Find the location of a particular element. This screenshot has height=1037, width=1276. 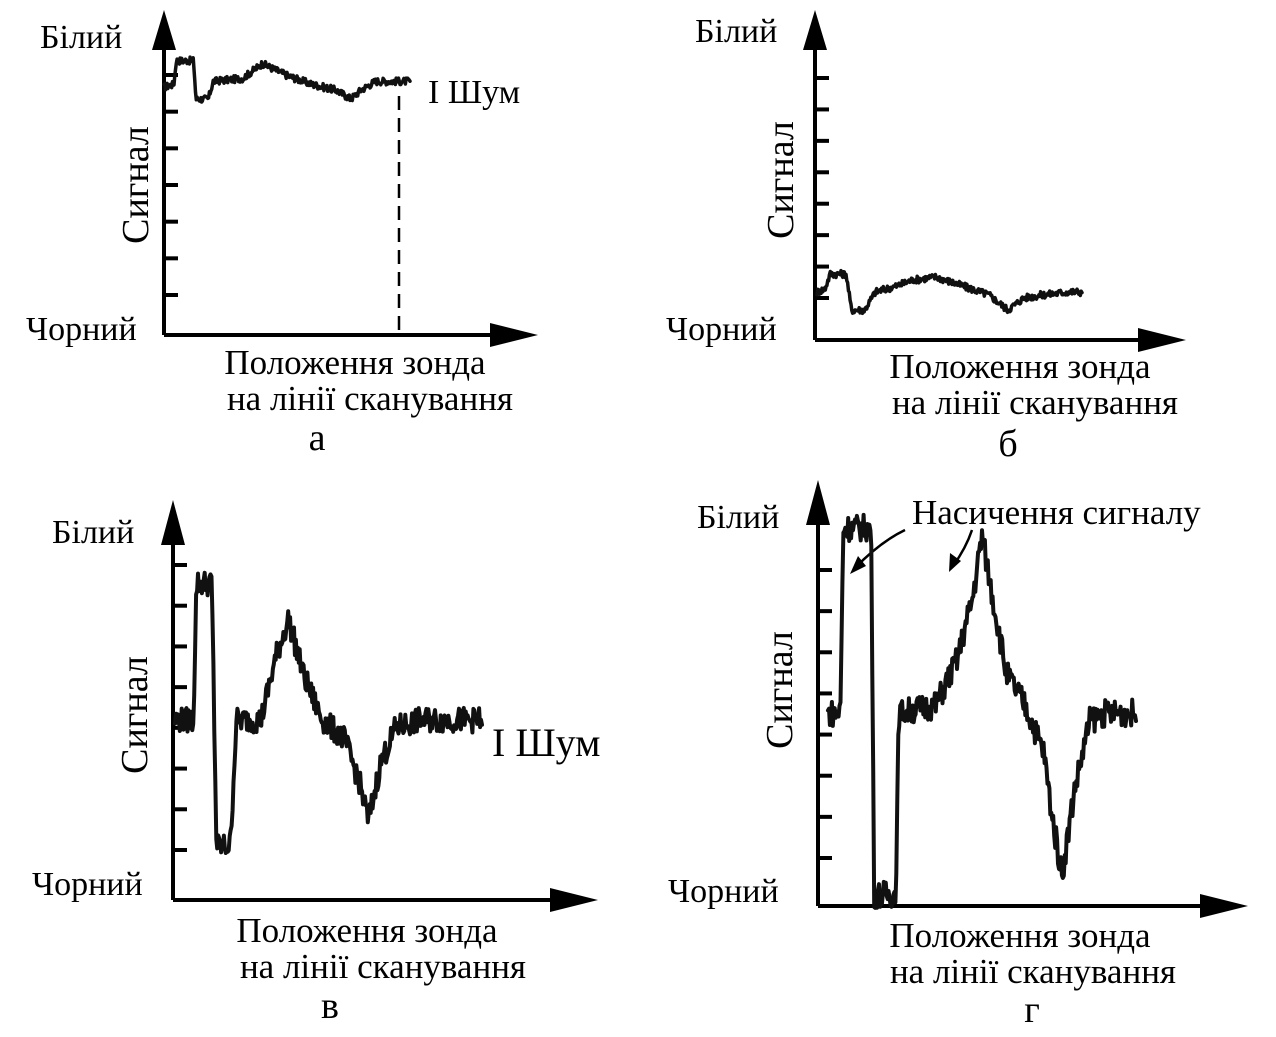

panel-letter: г is located at coordinates (1032, 1010).